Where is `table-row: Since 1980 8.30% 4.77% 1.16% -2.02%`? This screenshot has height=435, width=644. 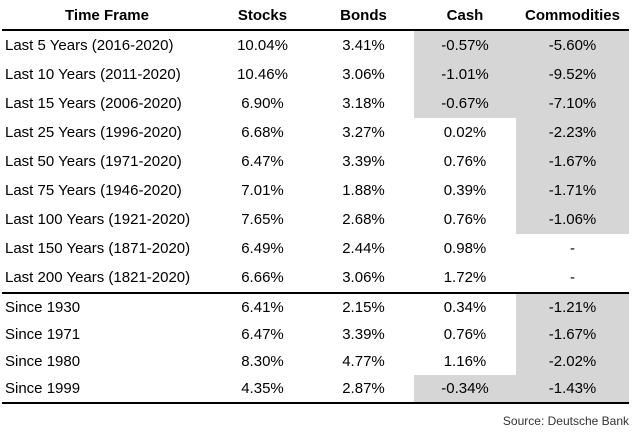 table-row: Since 1980 8.30% 4.77% 1.16% -2.02% is located at coordinates (315, 361).